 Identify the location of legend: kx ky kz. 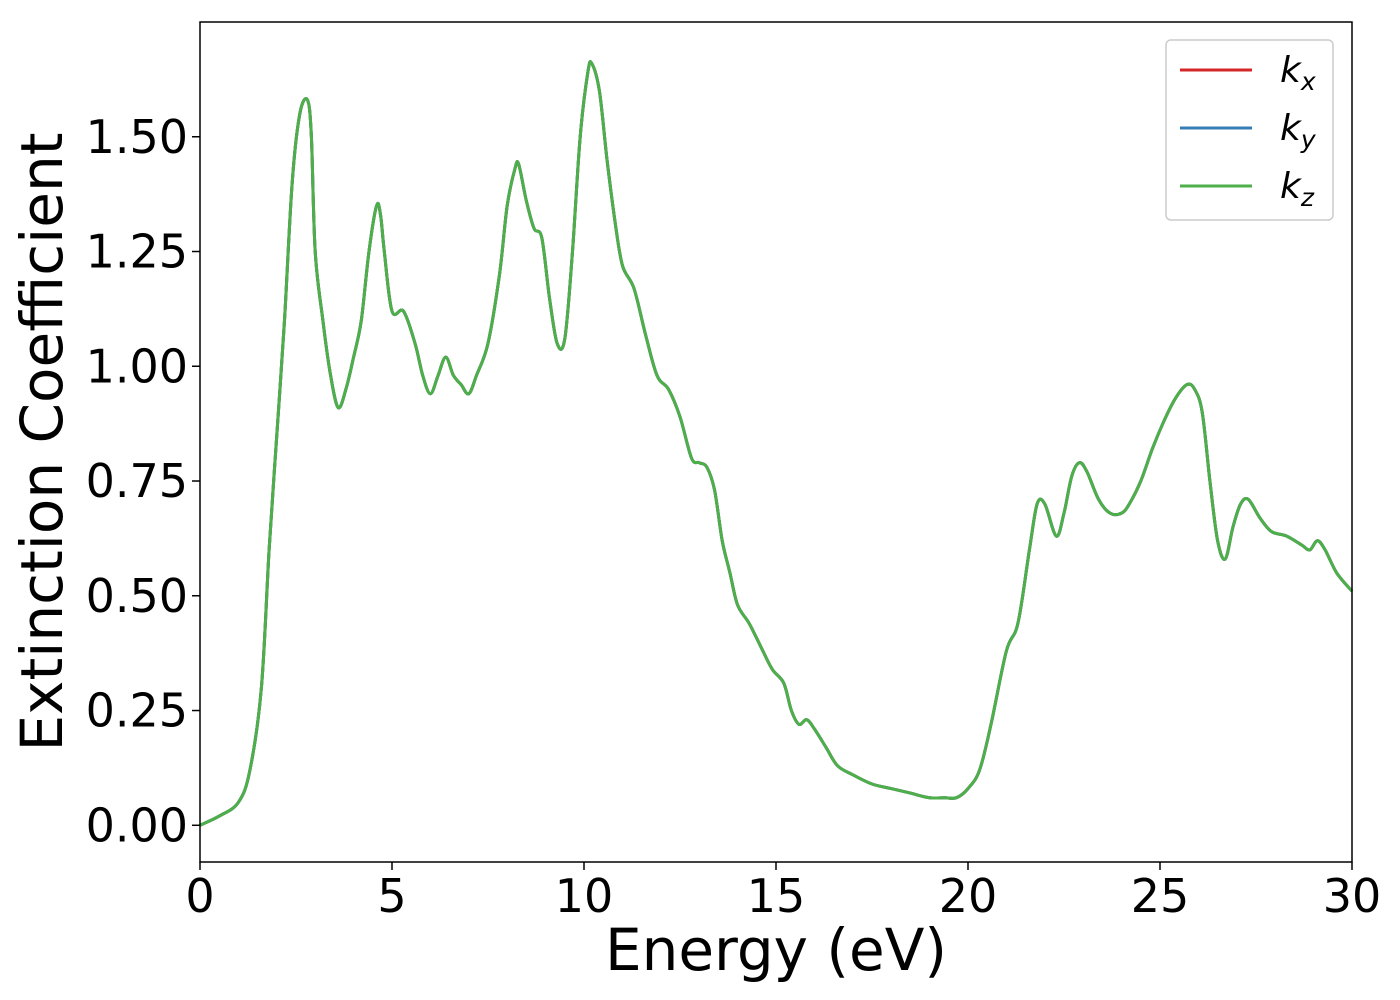
(1249, 130).